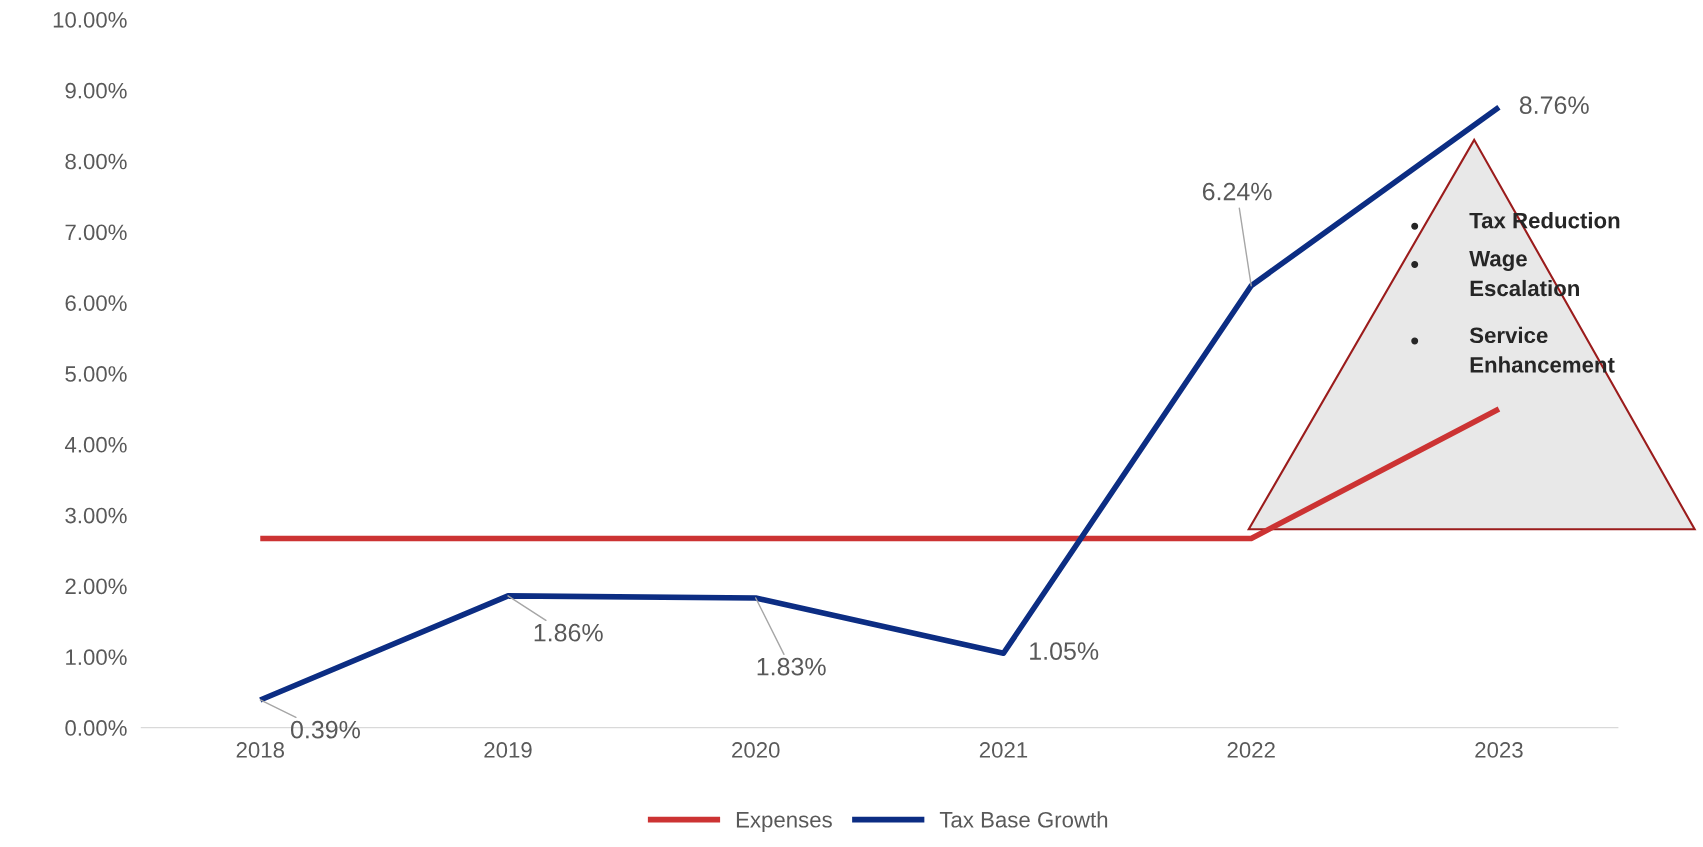  I want to click on x-tick-label: 2023, so click(1499, 750).